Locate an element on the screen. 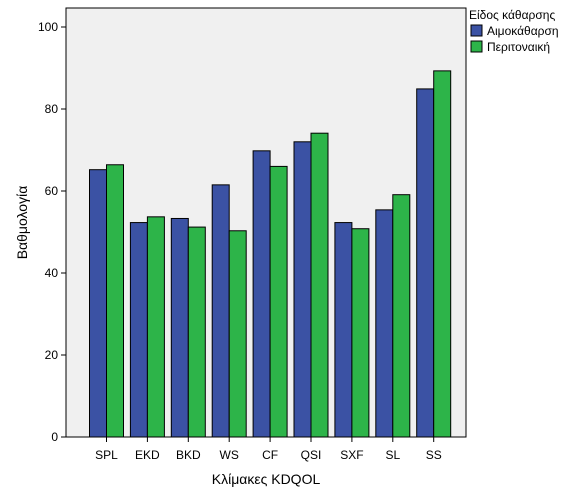 The image size is (588, 501). y-tick-label: 40 is located at coordinates (52, 273).